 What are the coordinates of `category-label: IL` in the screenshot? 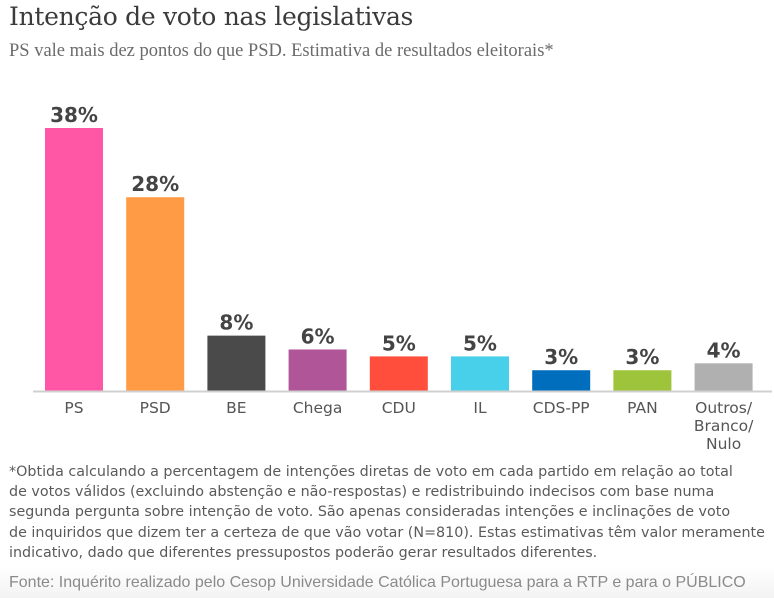 It's located at (480, 408).